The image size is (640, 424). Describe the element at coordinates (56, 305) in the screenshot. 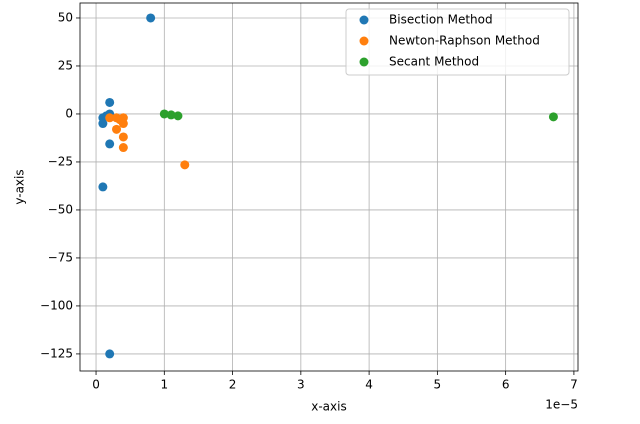

I see `y-tick-label: −100` at that location.